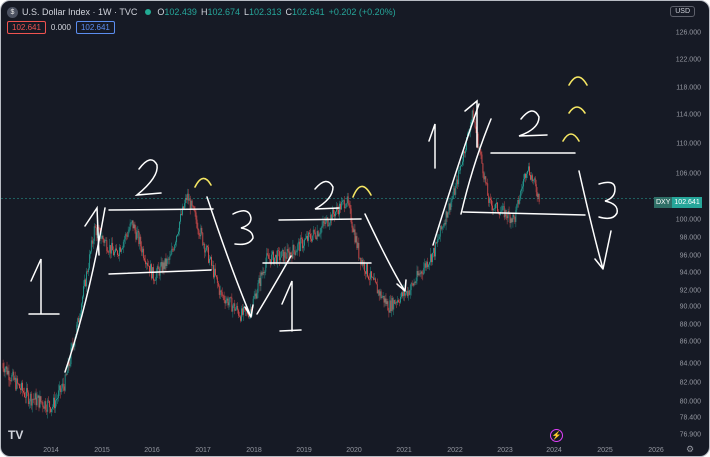 Image resolution: width=710 pixels, height=457 pixels. Describe the element at coordinates (556, 435) in the screenshot. I see `lightning-icon: ⚡` at that location.